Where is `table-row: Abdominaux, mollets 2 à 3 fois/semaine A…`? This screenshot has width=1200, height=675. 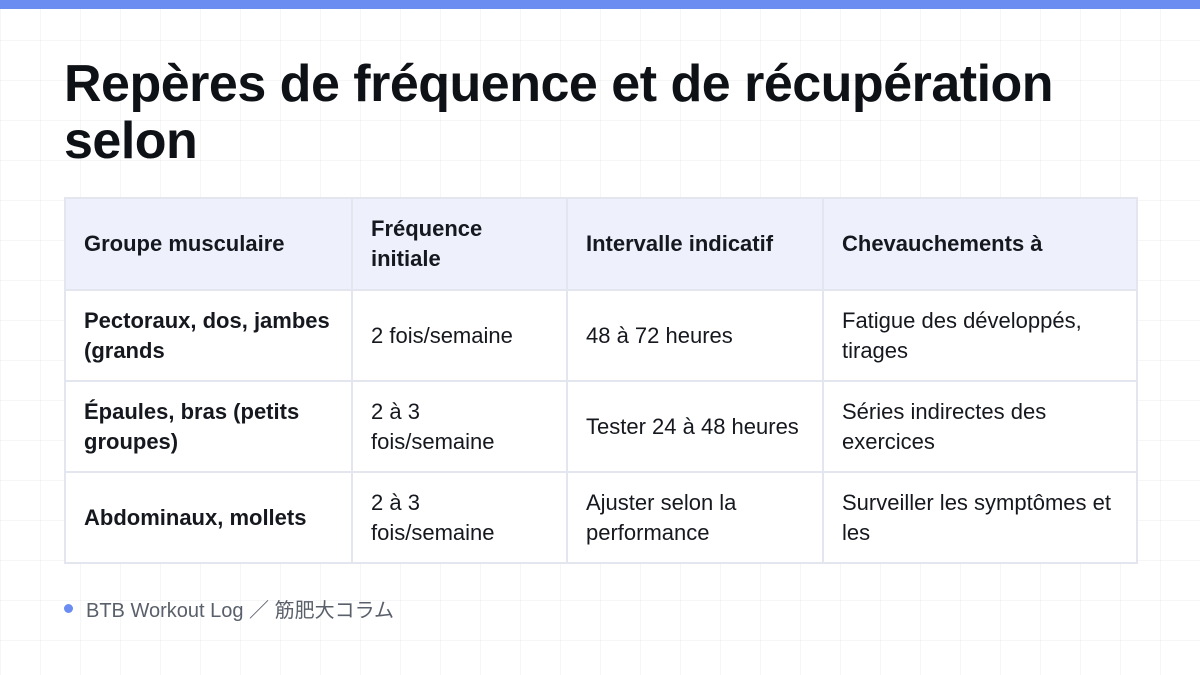
table-row: Abdominaux, mollets 2 à 3 fois/semaine A… is located at coordinates (601, 517).